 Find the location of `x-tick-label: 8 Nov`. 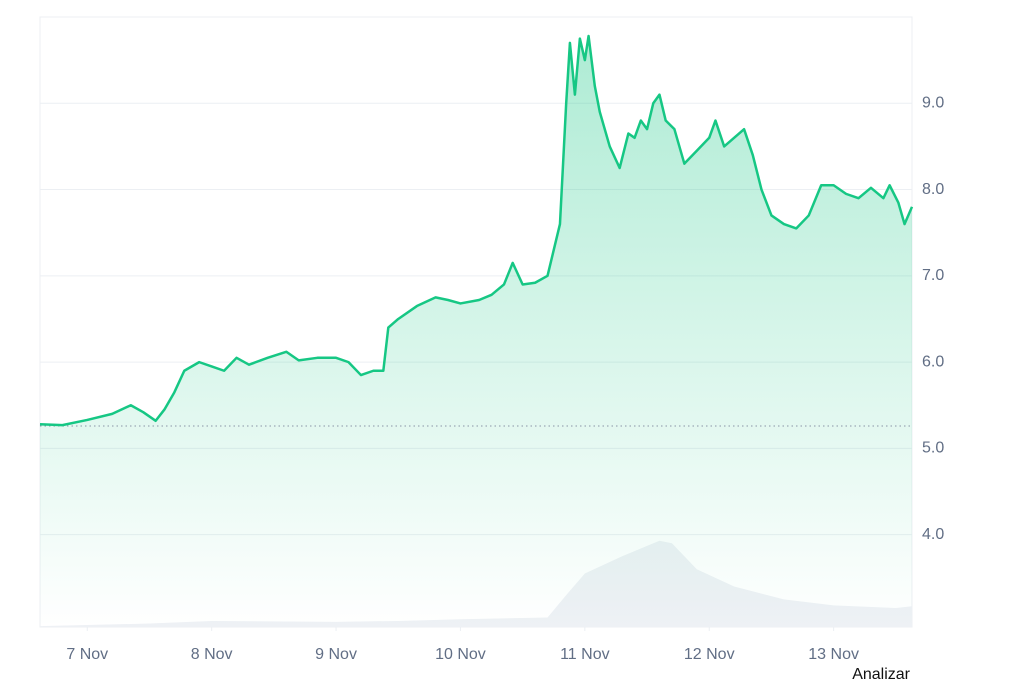

x-tick-label: 8 Nov is located at coordinates (212, 654).